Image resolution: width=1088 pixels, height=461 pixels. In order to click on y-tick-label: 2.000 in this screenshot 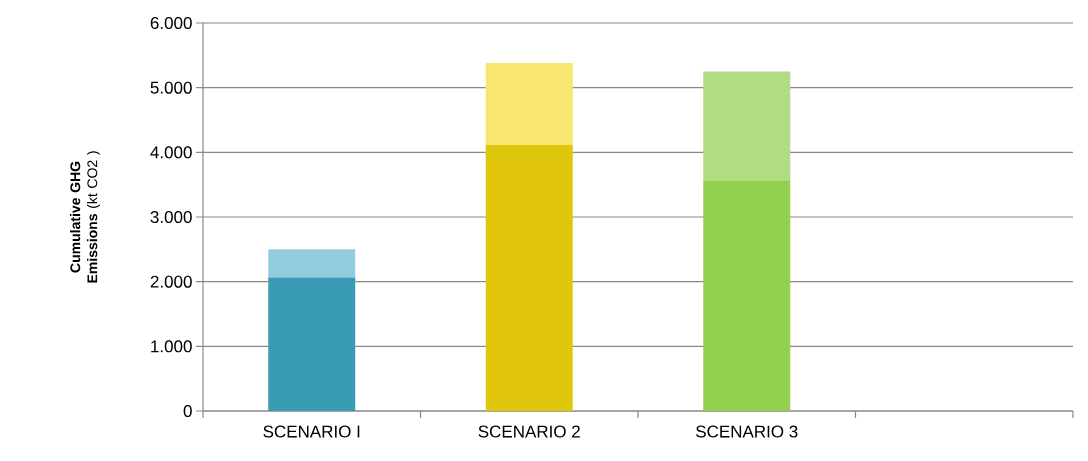, I will do `click(171, 281)`.